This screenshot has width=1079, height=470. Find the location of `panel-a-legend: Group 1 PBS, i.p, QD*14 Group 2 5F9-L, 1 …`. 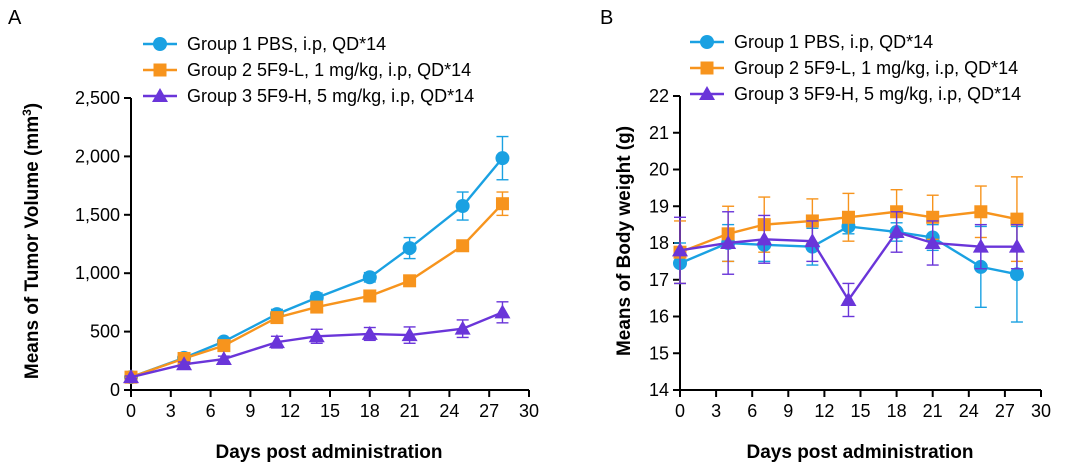

panel-a-legend: Group 1 PBS, i.p, QD*14 Group 2 5F9-L, 1 … is located at coordinates (308, 70).